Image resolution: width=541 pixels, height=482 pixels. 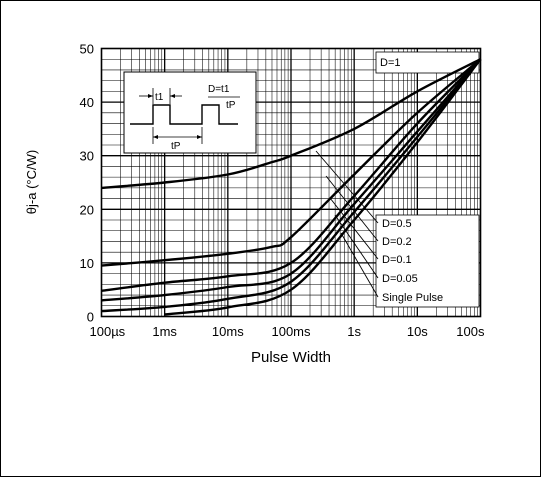 I want to click on y-tick-label: 50, so click(x=87, y=49).